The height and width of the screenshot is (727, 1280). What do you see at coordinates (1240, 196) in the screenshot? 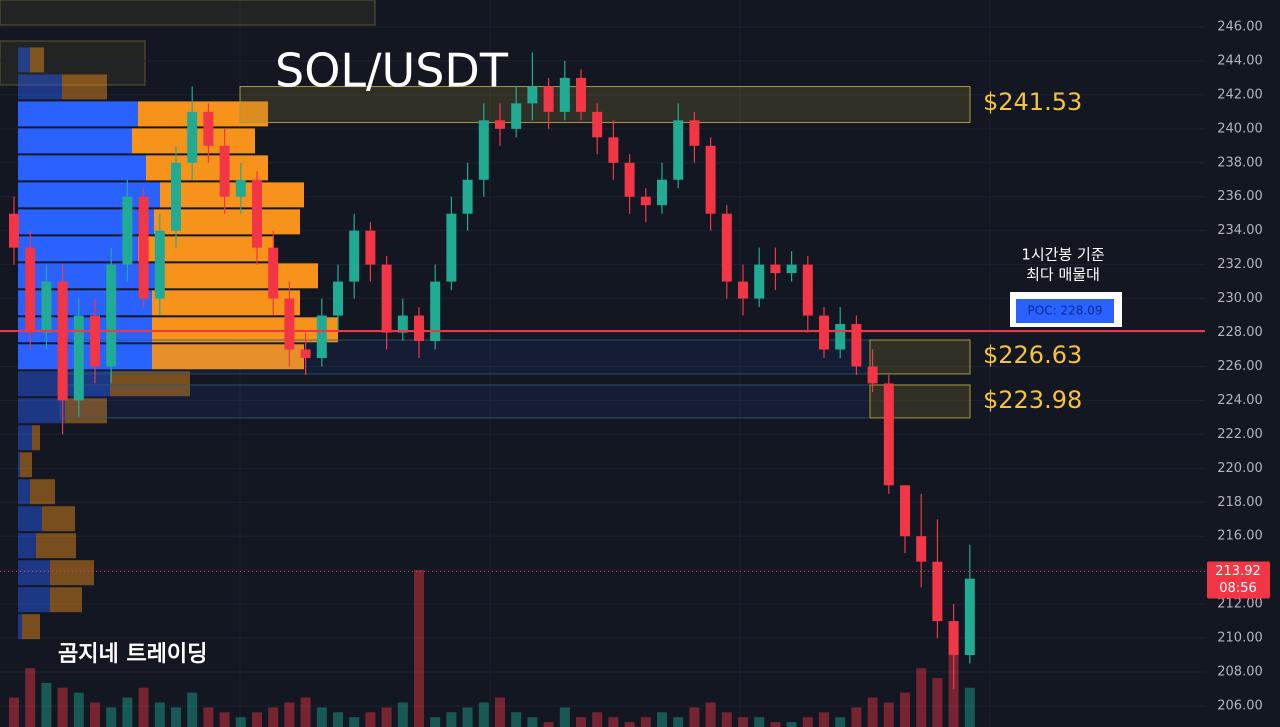
I see `y-tick-label: 236.00` at bounding box center [1240, 196].